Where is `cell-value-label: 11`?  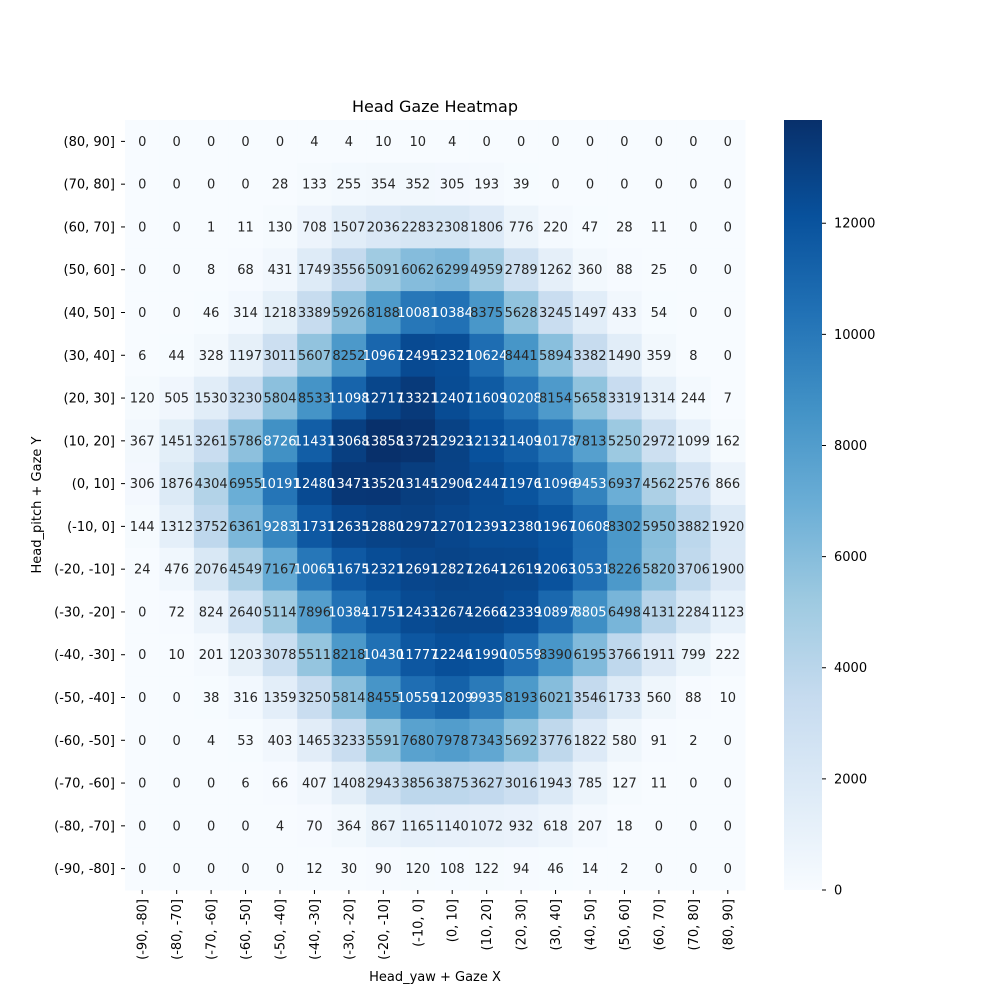
cell-value-label: 11 is located at coordinates (245, 227).